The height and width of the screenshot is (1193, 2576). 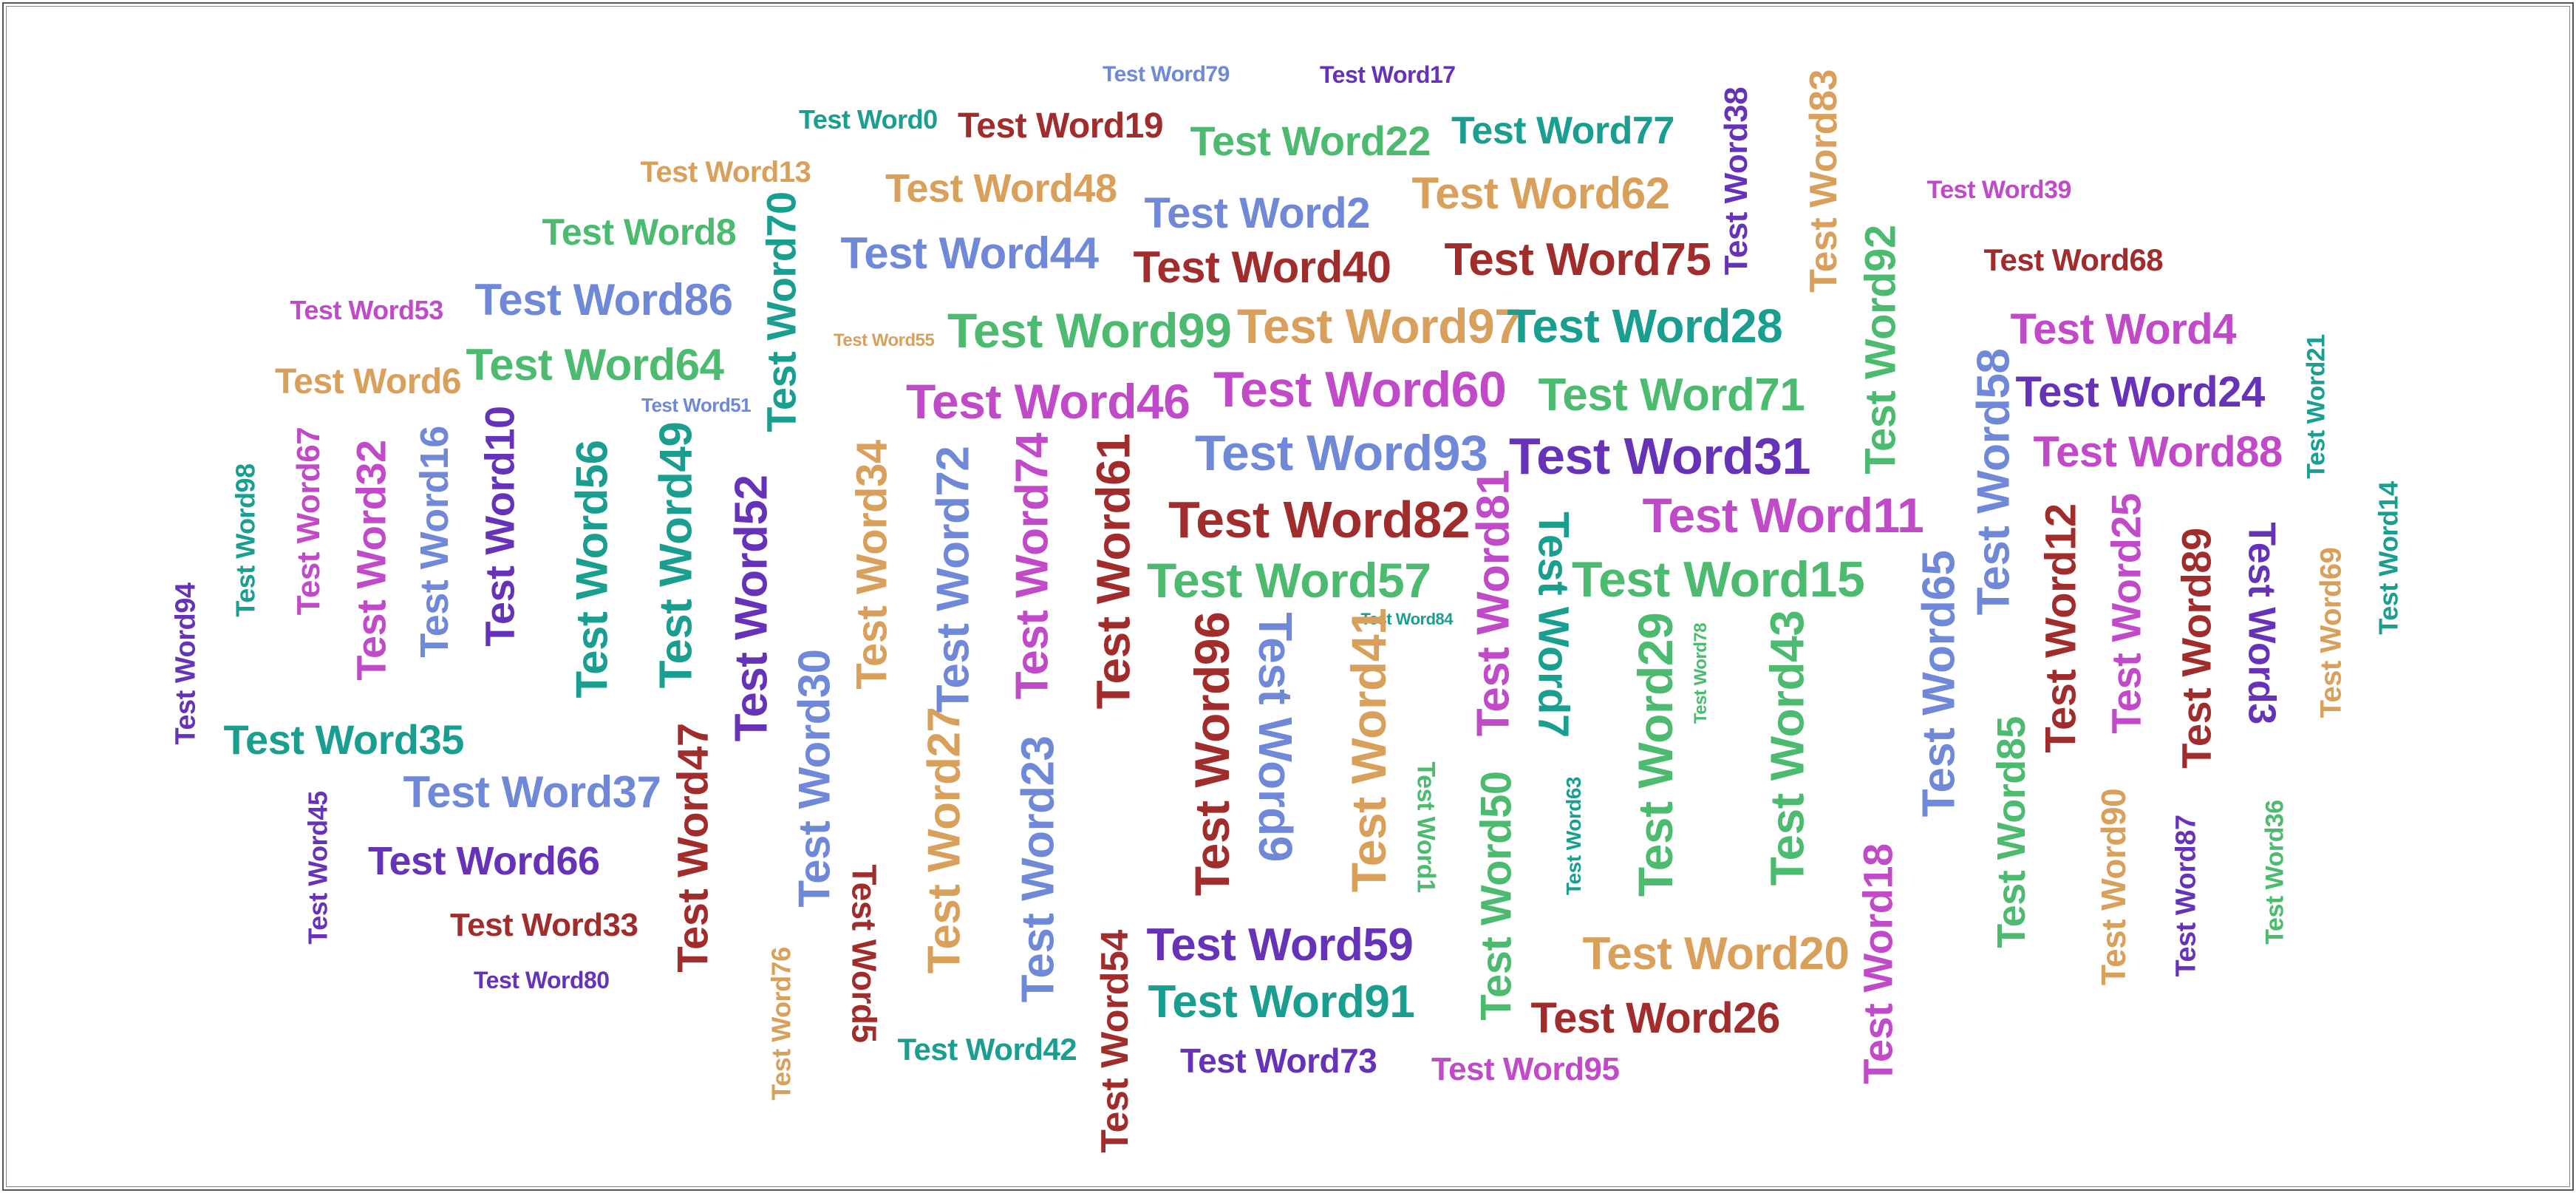 What do you see at coordinates (1278, 1060) in the screenshot?
I see `cloud-word: Test Word73` at bounding box center [1278, 1060].